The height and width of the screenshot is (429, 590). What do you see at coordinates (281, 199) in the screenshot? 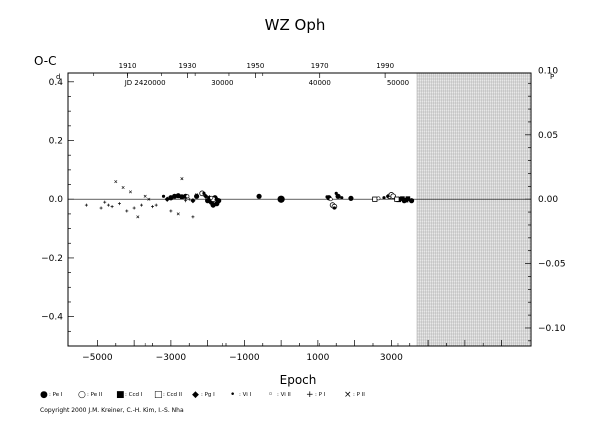
I see `data-point-large` at bounding box center [281, 199].